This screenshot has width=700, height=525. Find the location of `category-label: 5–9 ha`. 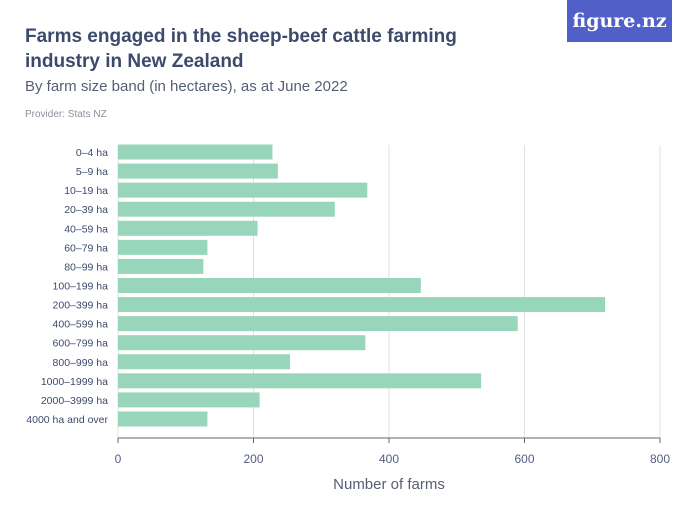

category-label: 5–9 ha is located at coordinates (92, 172).